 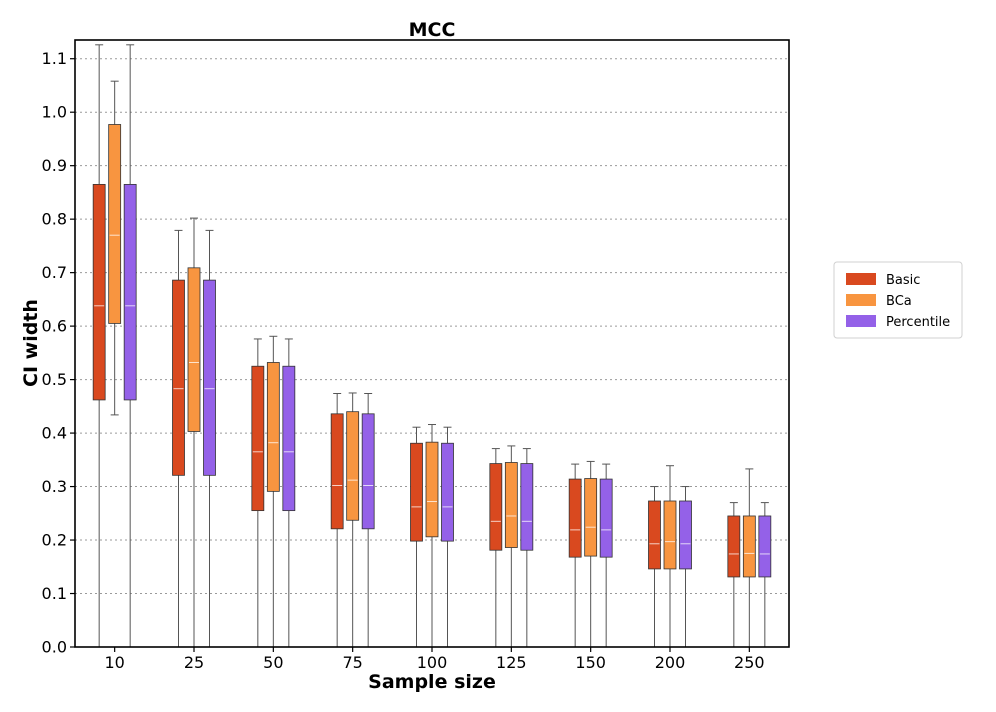 What do you see at coordinates (54, 379) in the screenshot?
I see `y-tick-label: 0.5` at bounding box center [54, 379].